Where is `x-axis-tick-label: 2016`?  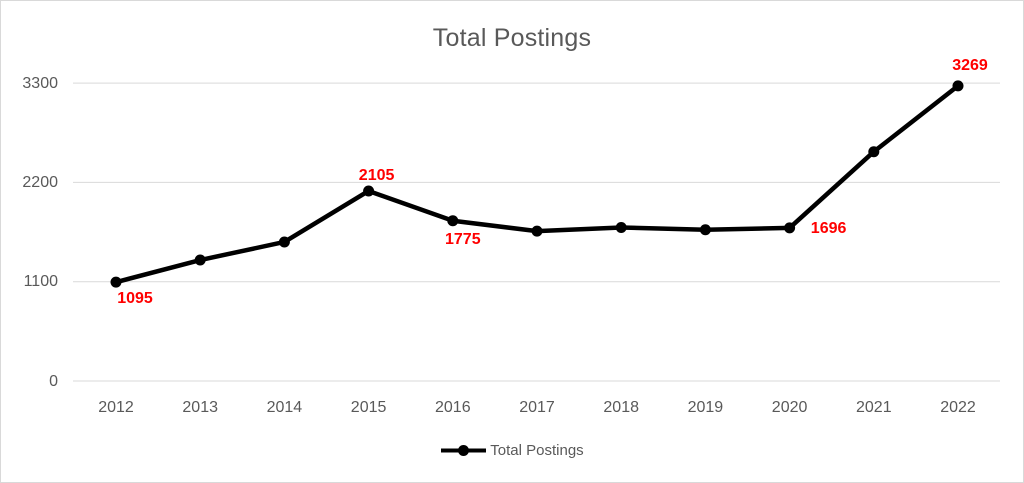 x-axis-tick-label: 2016 is located at coordinates (453, 407).